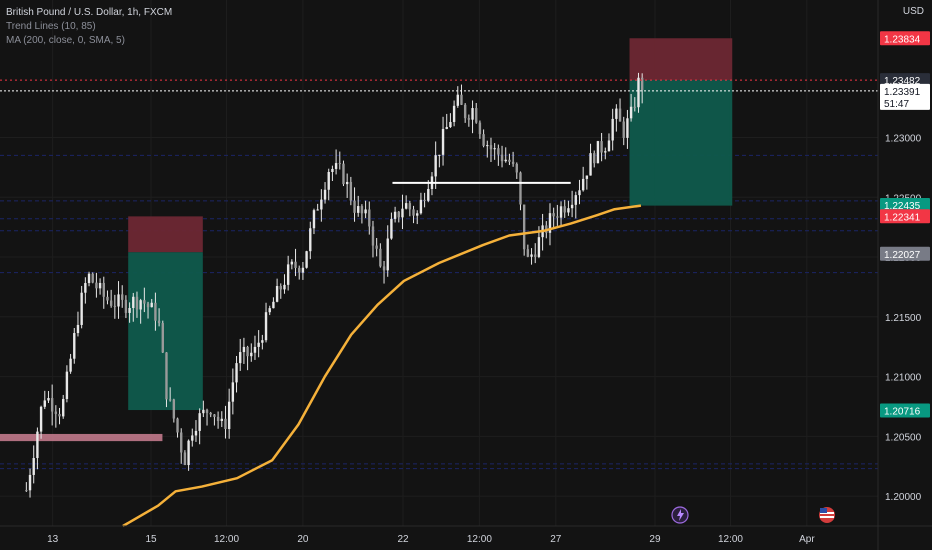 This screenshot has width=932, height=550. What do you see at coordinates (65, 40) in the screenshot?
I see `legend-moving-average: MA (200, close, 0, SMA, 5)` at bounding box center [65, 40].